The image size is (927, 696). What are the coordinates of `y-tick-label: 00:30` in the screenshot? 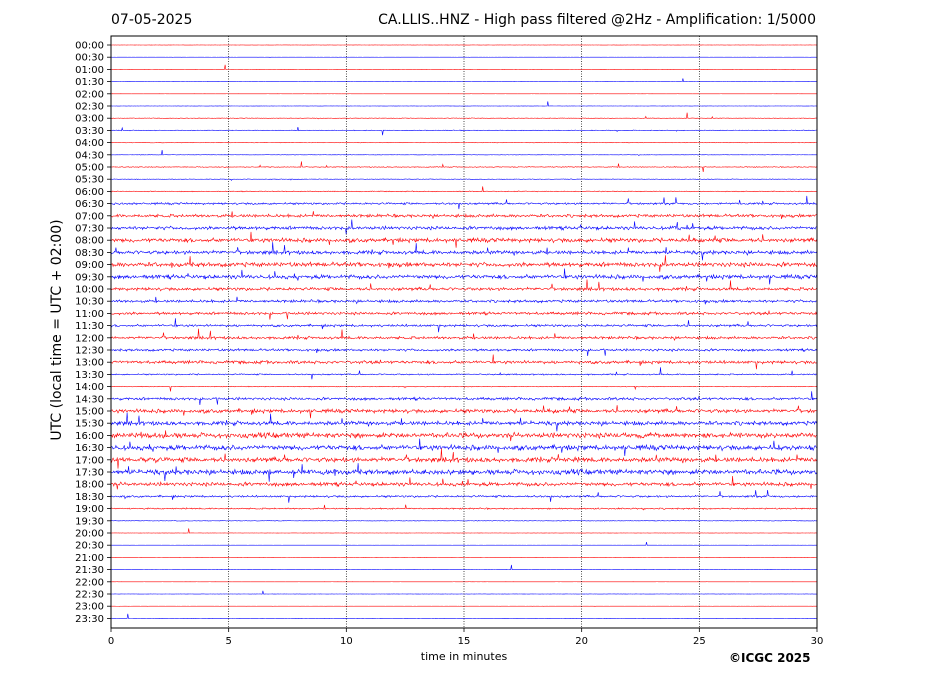 It's located at (89, 58).